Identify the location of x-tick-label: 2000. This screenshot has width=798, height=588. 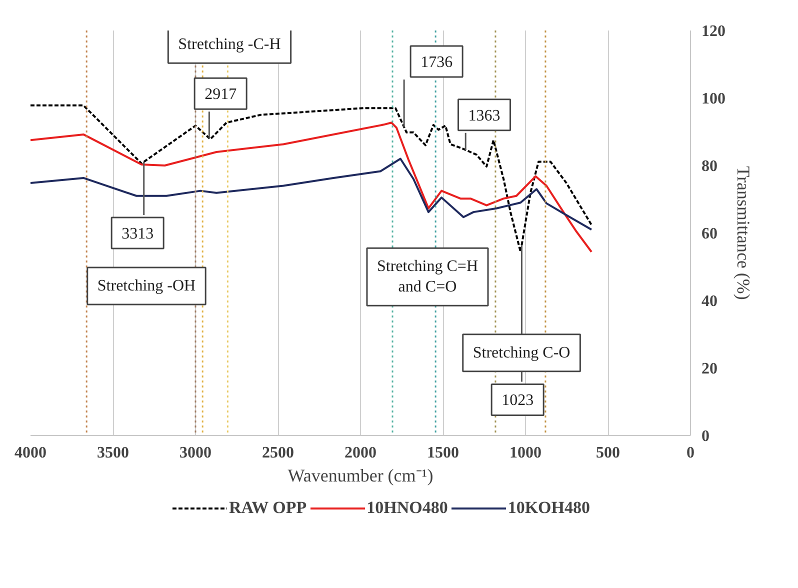
(360, 453).